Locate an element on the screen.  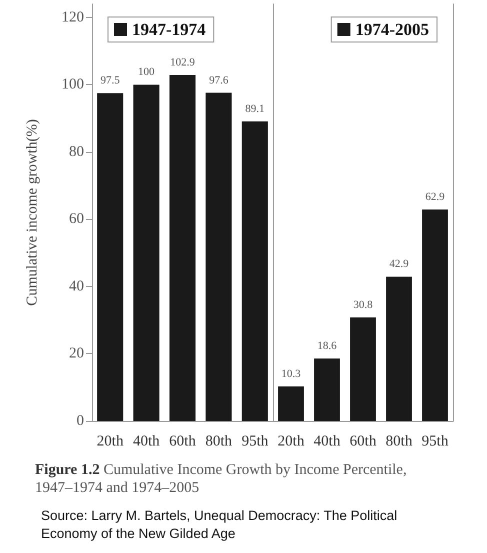
source-note: Source: Larry M. Bartels, Unequal Democracy: The Political Economy of the New Gilded Age is located at coordinates (219, 525).